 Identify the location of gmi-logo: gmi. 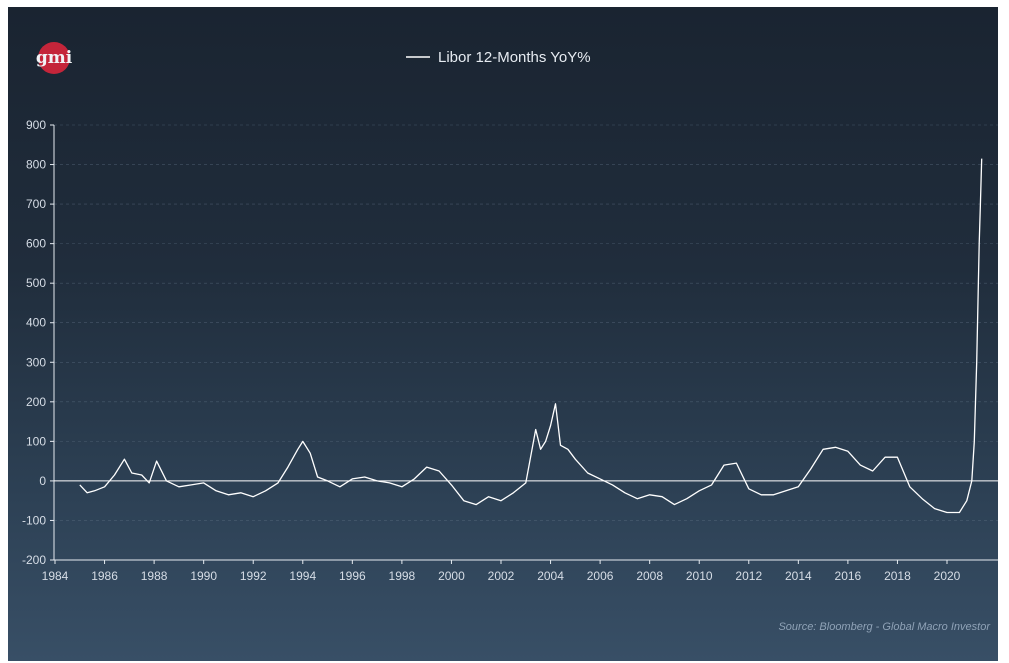
(54, 58).